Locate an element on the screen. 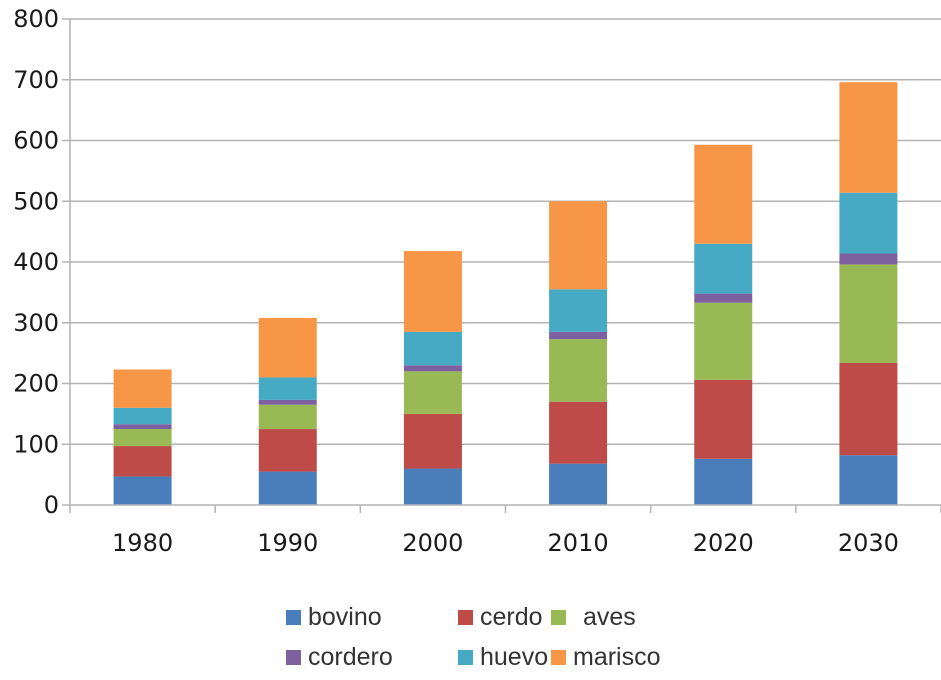 The image size is (941, 680). bar-segment-bovino-2020 is located at coordinates (723, 481).